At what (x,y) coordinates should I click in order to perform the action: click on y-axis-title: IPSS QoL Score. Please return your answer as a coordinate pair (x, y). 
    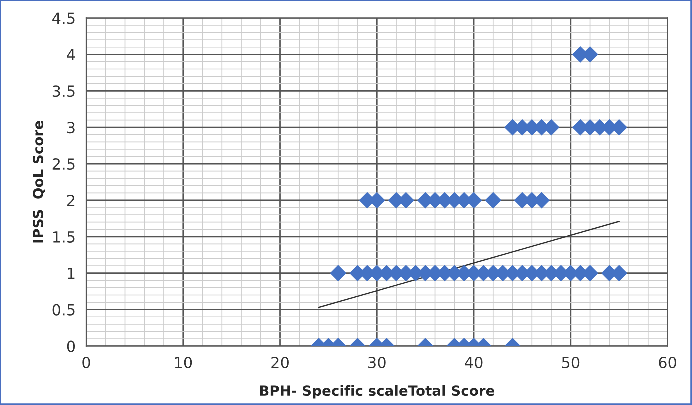
    Looking at the image, I should click on (39, 182).